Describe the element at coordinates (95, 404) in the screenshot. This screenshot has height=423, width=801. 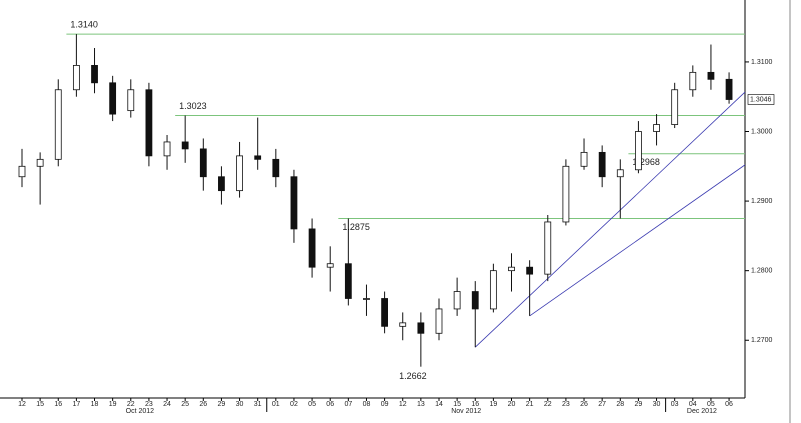
I see `x-tick-label: 18` at that location.